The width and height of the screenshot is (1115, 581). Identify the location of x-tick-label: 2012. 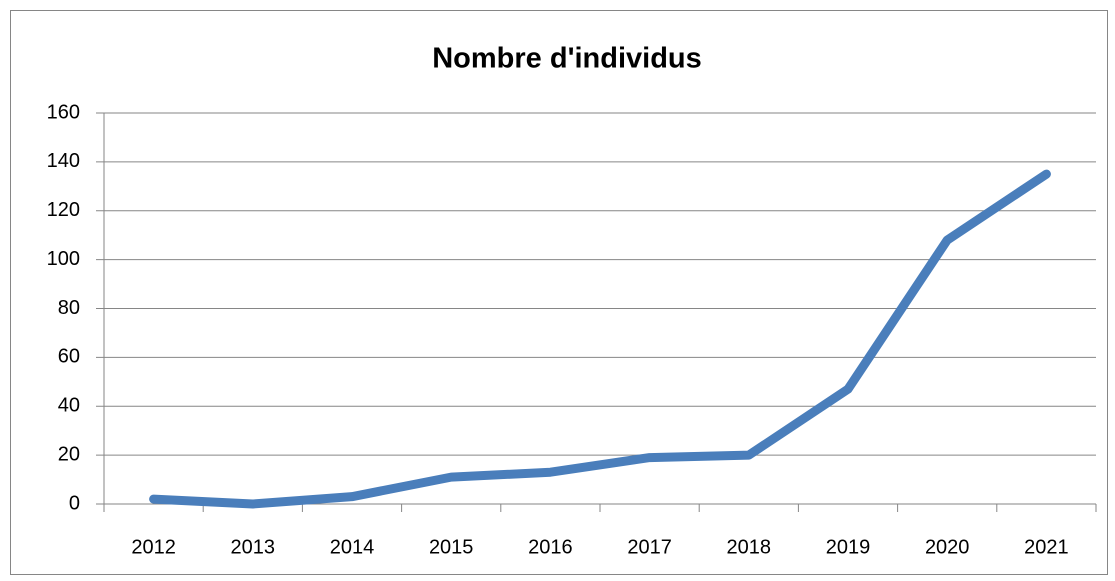
(153, 547).